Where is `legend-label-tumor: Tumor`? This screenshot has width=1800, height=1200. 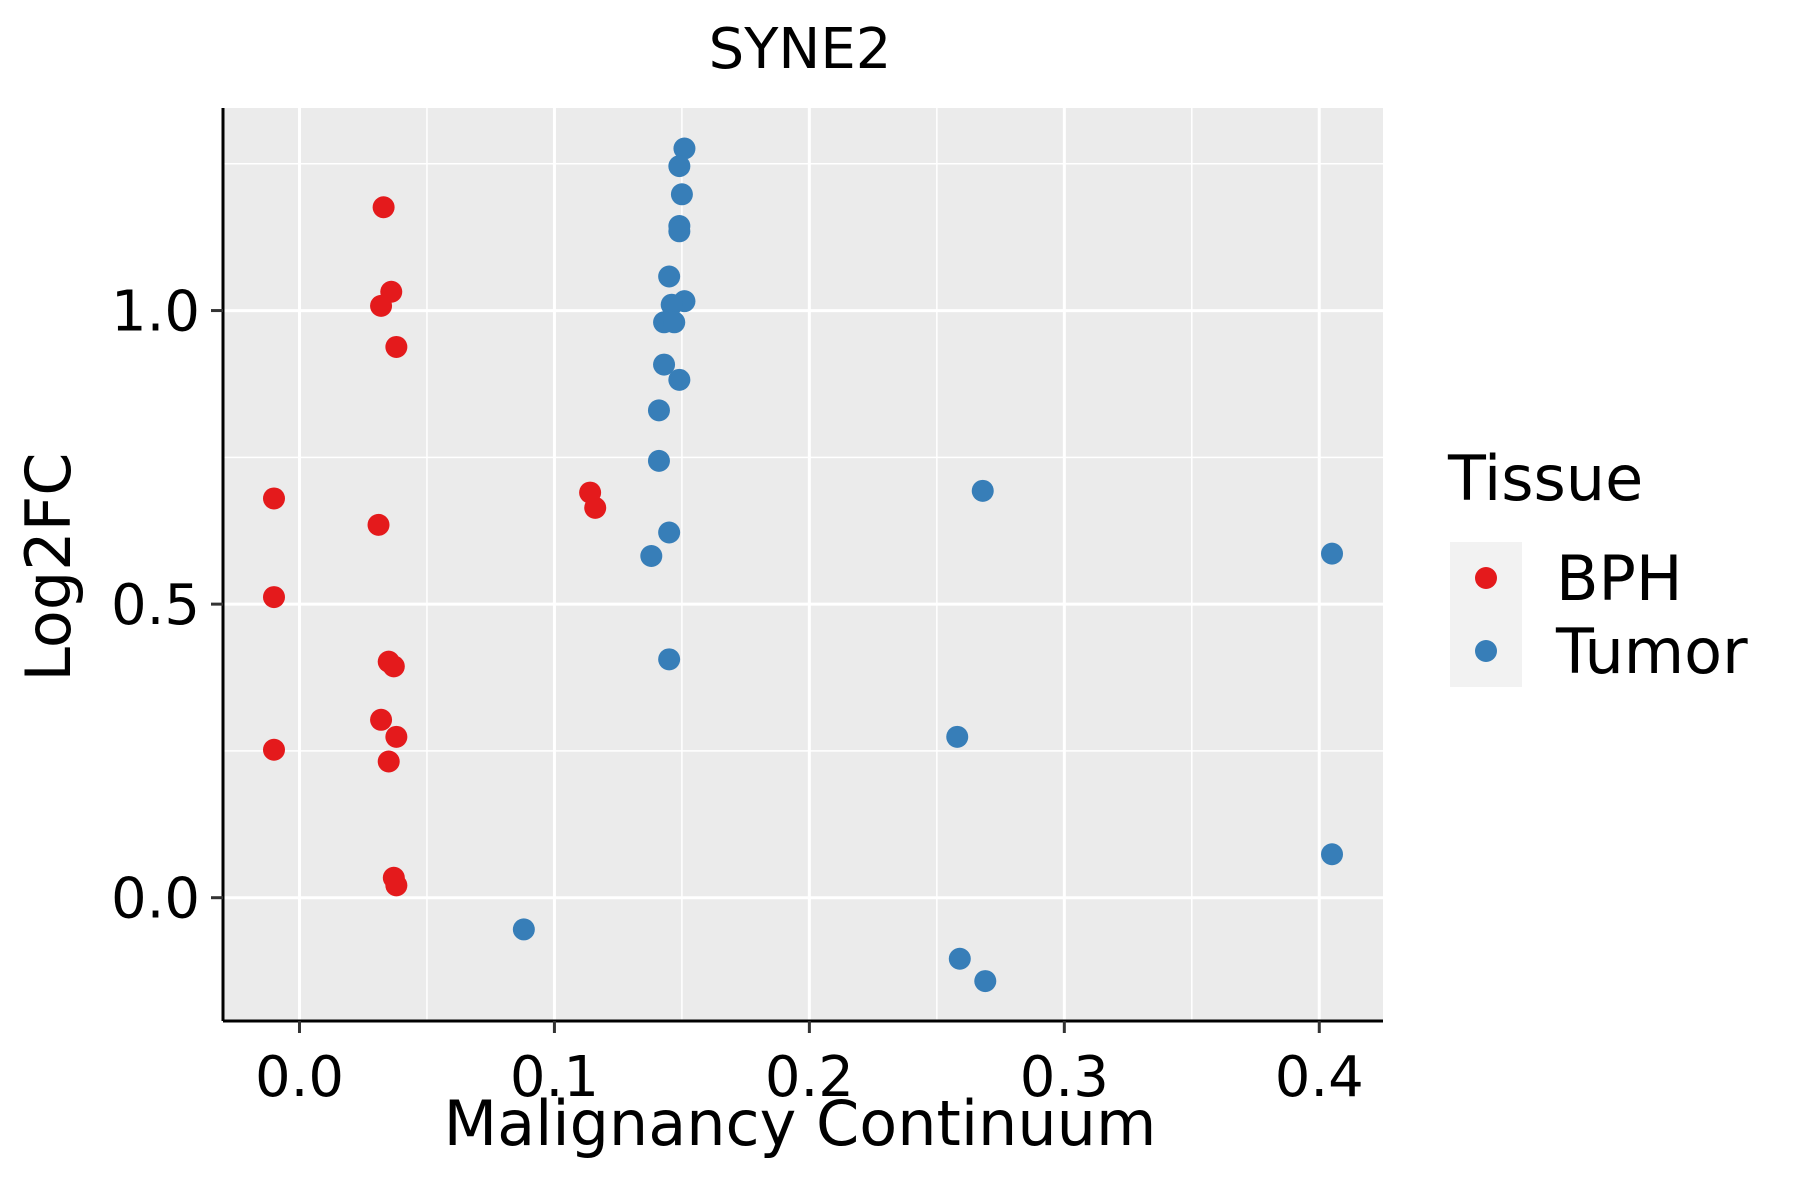
legend-label-tumor: Tumor is located at coordinates (1651, 651).